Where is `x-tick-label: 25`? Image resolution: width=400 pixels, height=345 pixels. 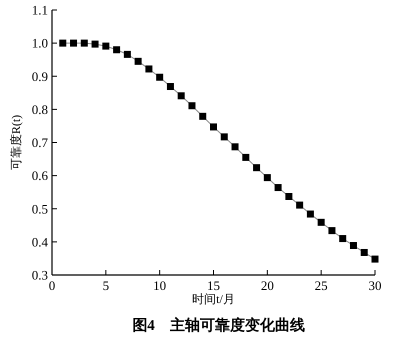 x-tick-label: 25 is located at coordinates (321, 285).